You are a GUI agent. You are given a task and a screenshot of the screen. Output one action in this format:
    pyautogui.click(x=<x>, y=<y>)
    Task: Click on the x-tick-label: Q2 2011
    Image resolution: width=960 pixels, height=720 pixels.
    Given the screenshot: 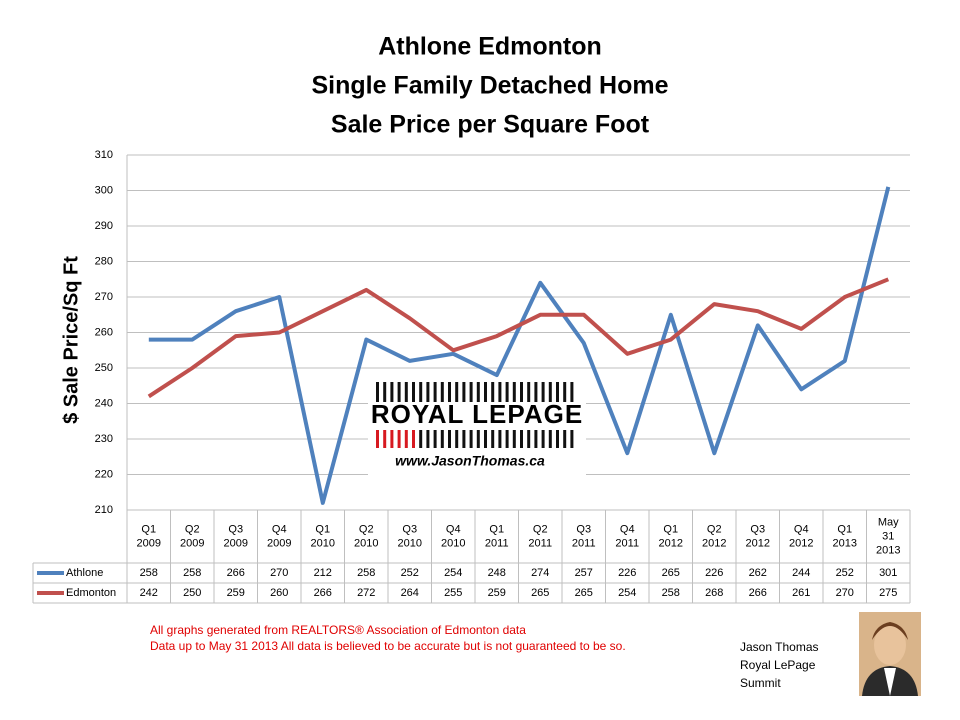 What is the action you would take?
    pyautogui.click(x=540, y=536)
    